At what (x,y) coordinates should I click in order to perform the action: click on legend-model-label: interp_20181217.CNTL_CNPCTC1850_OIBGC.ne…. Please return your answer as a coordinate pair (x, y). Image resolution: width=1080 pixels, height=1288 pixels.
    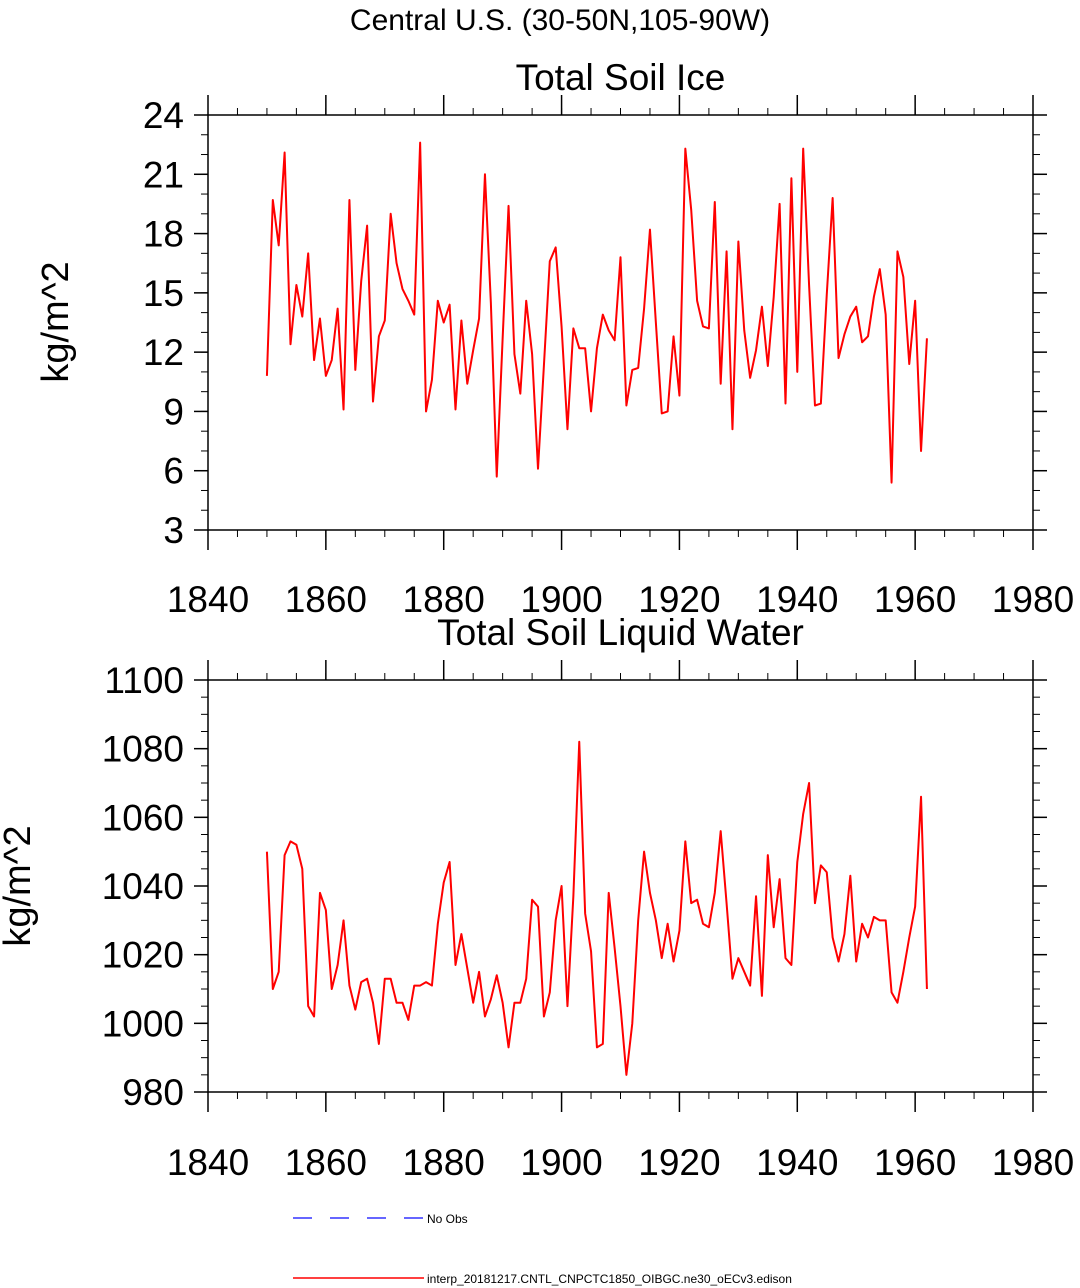
    Looking at the image, I should click on (609, 1279).